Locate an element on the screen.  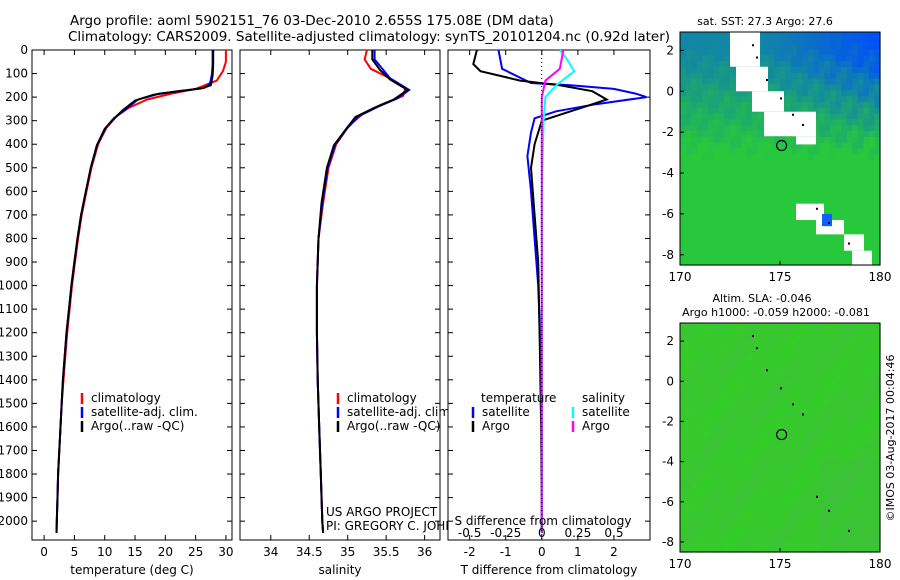
map1-title: sat. SST: 27.3 Argo: 27.6 is located at coordinates (765, 21).